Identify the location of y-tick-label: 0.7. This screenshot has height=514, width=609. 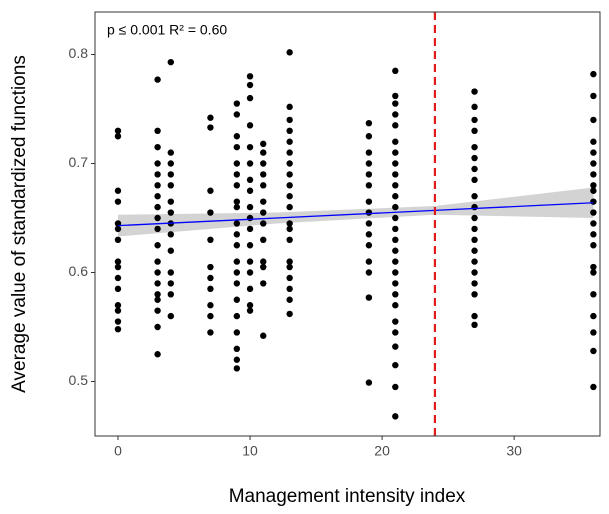
(79, 162).